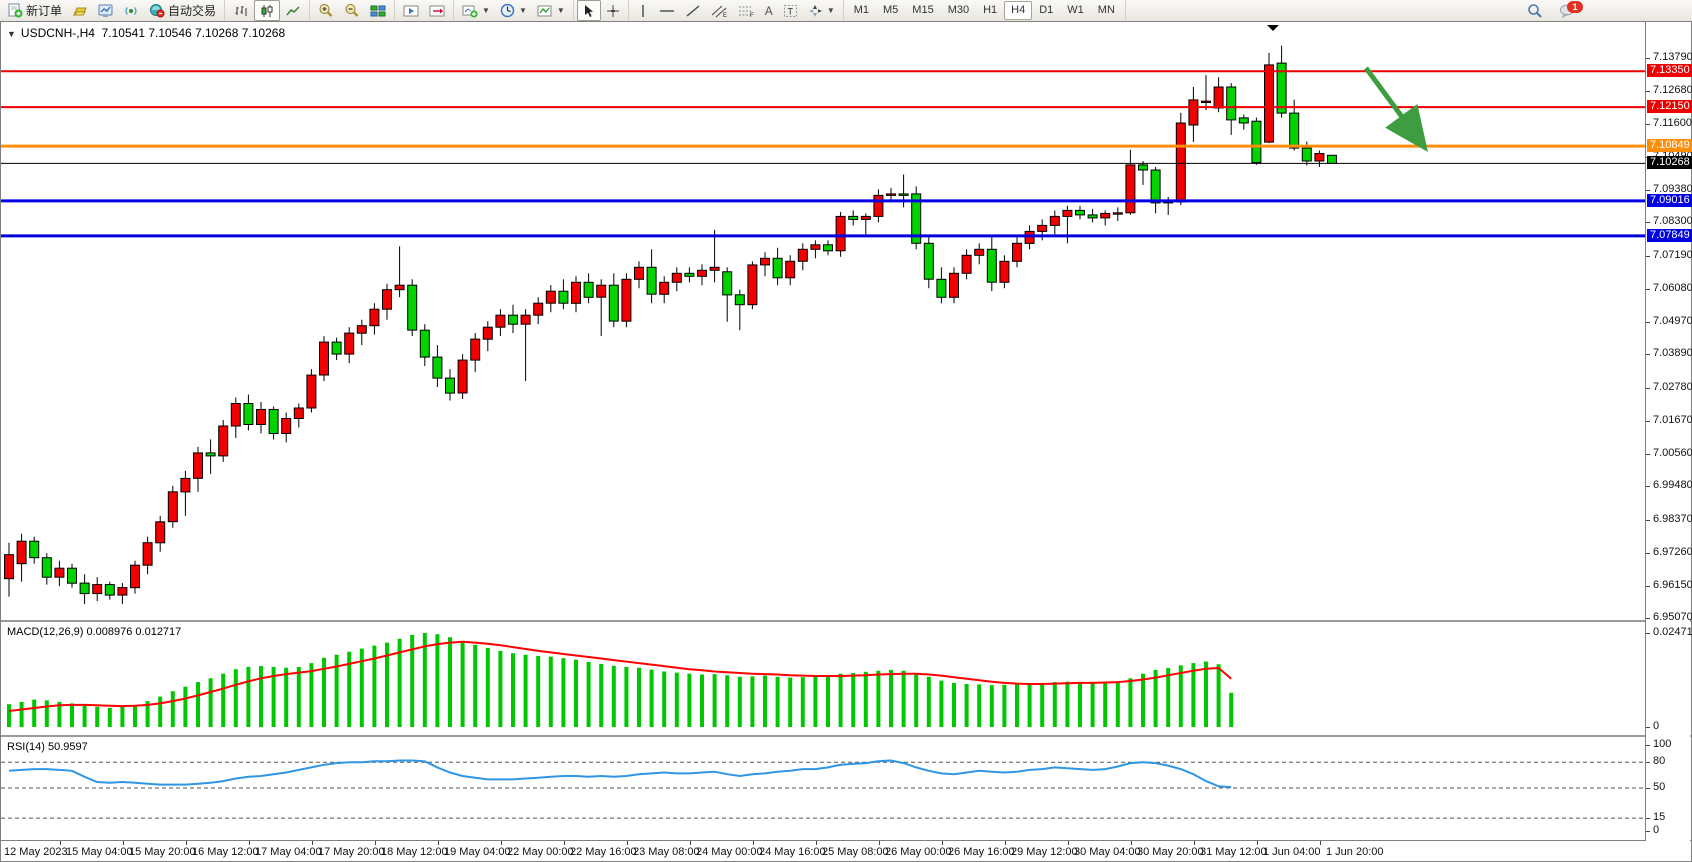 The image size is (1692, 862). What do you see at coordinates (620, 676) in the screenshot?
I see `macd-signal-line` at bounding box center [620, 676].